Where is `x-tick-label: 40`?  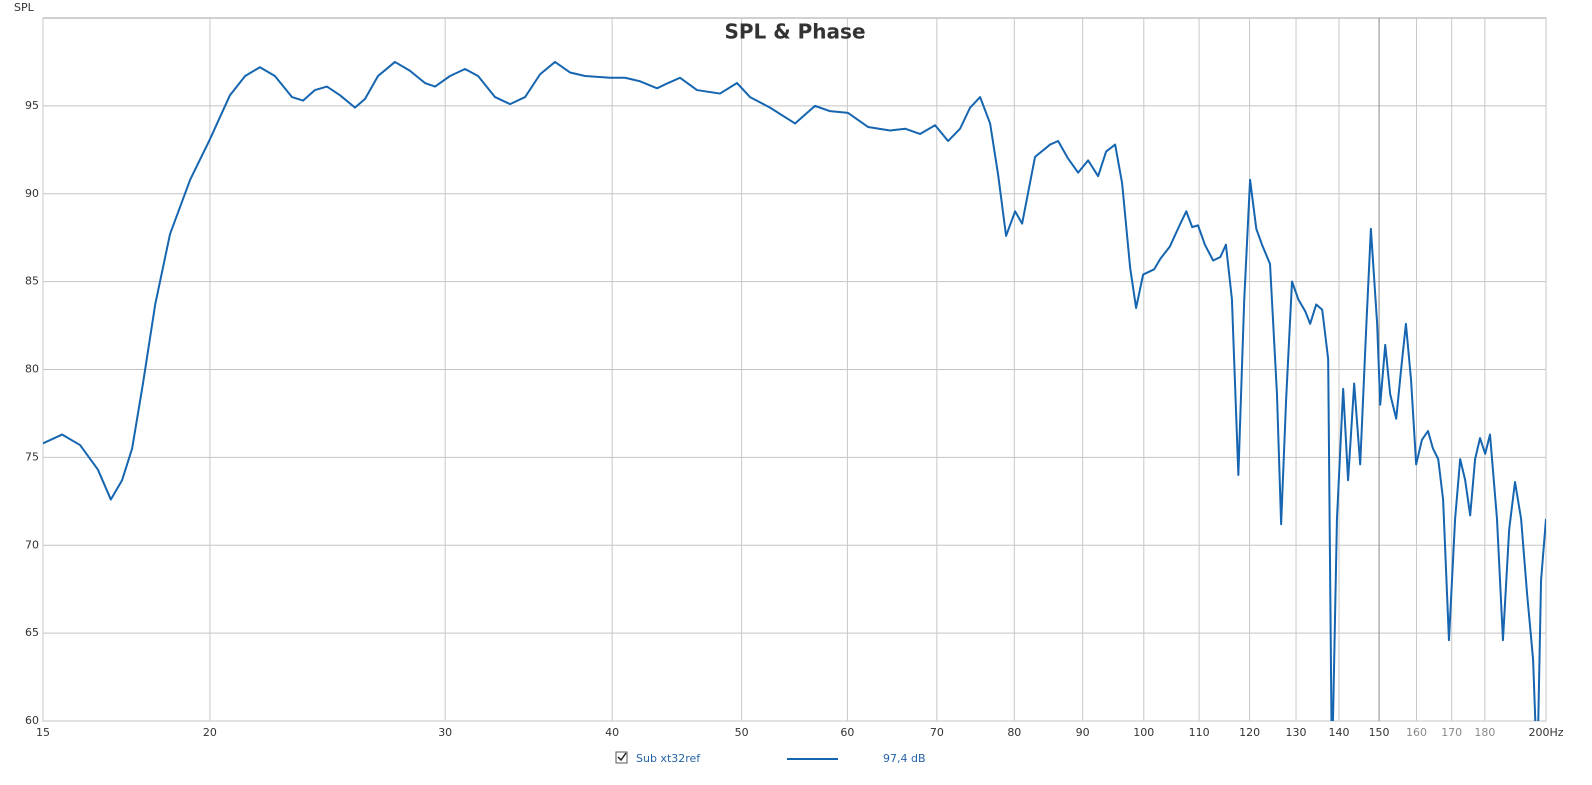 x-tick-label: 40 is located at coordinates (612, 732).